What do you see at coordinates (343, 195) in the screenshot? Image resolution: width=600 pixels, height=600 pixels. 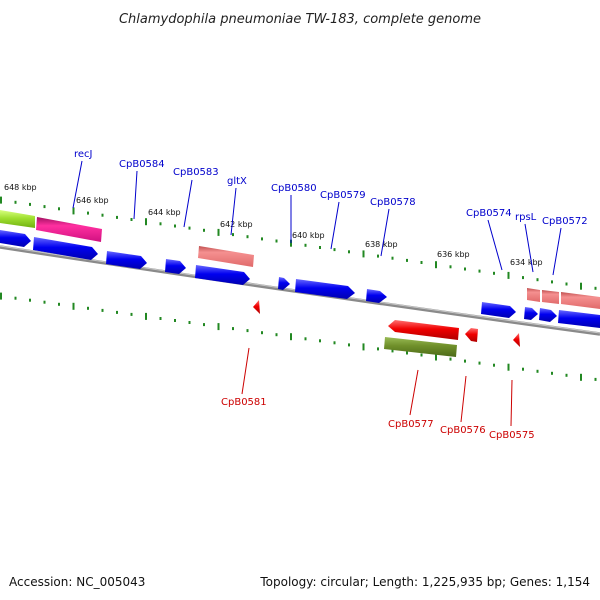 I see `gene-label-cpb0579: CpB0579` at bounding box center [343, 195].